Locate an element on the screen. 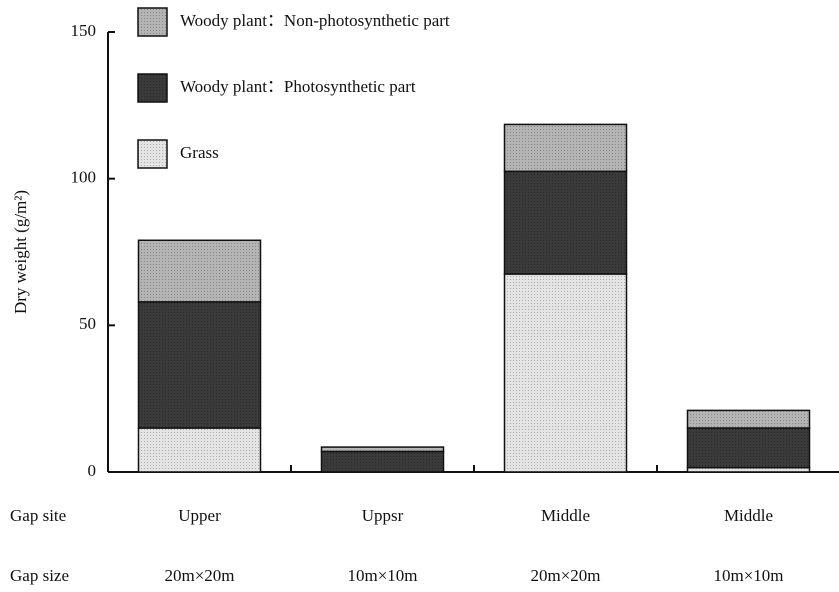  legend-label: Woody plant：Non-photosynthetic part is located at coordinates (315, 20).